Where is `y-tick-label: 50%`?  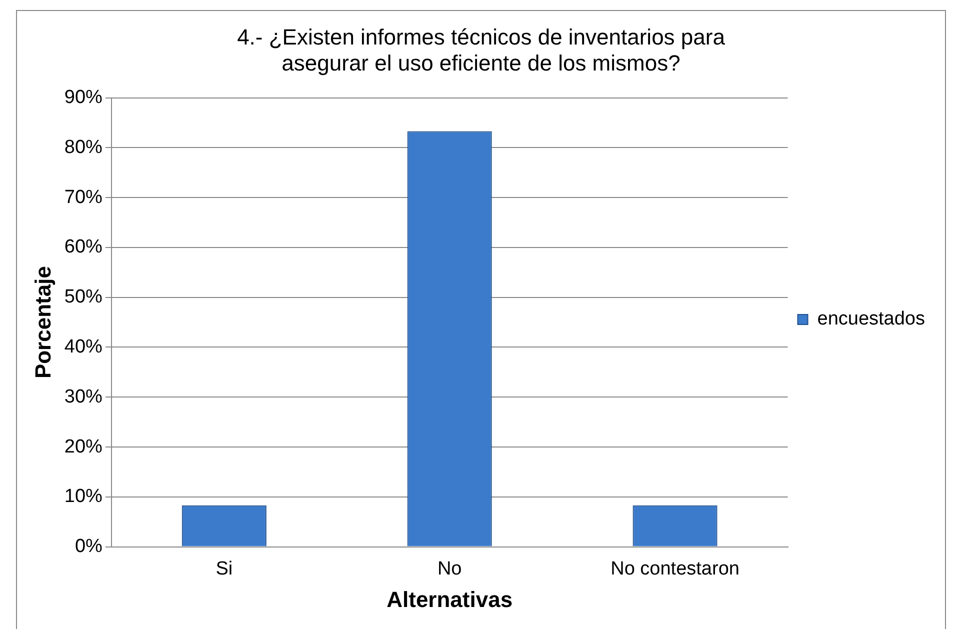 y-tick-label: 50% is located at coordinates (83, 297).